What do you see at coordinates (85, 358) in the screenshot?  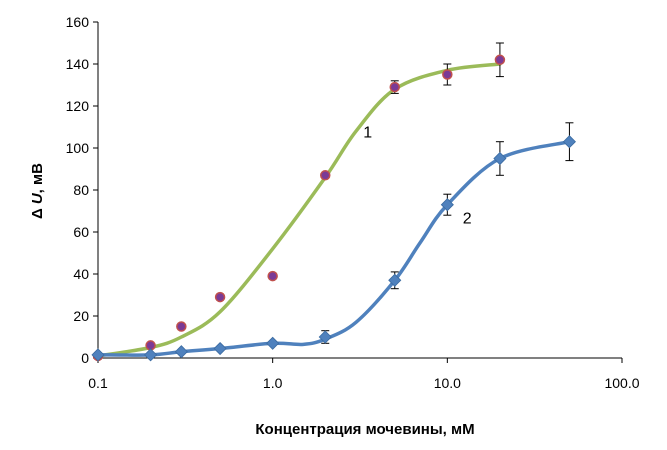 I see `y-tick-label: 0` at bounding box center [85, 358].